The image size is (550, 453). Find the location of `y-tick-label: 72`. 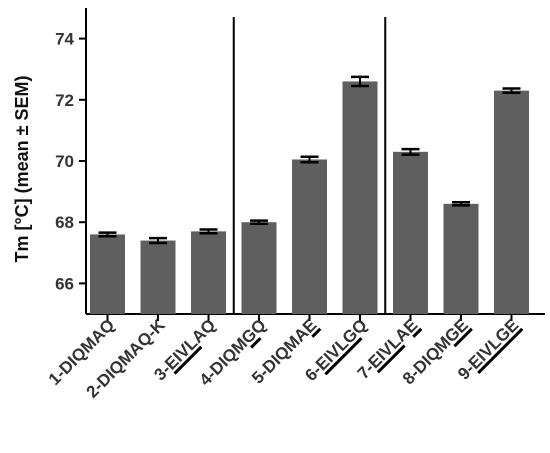

y-tick-label: 72 is located at coordinates (64, 100).